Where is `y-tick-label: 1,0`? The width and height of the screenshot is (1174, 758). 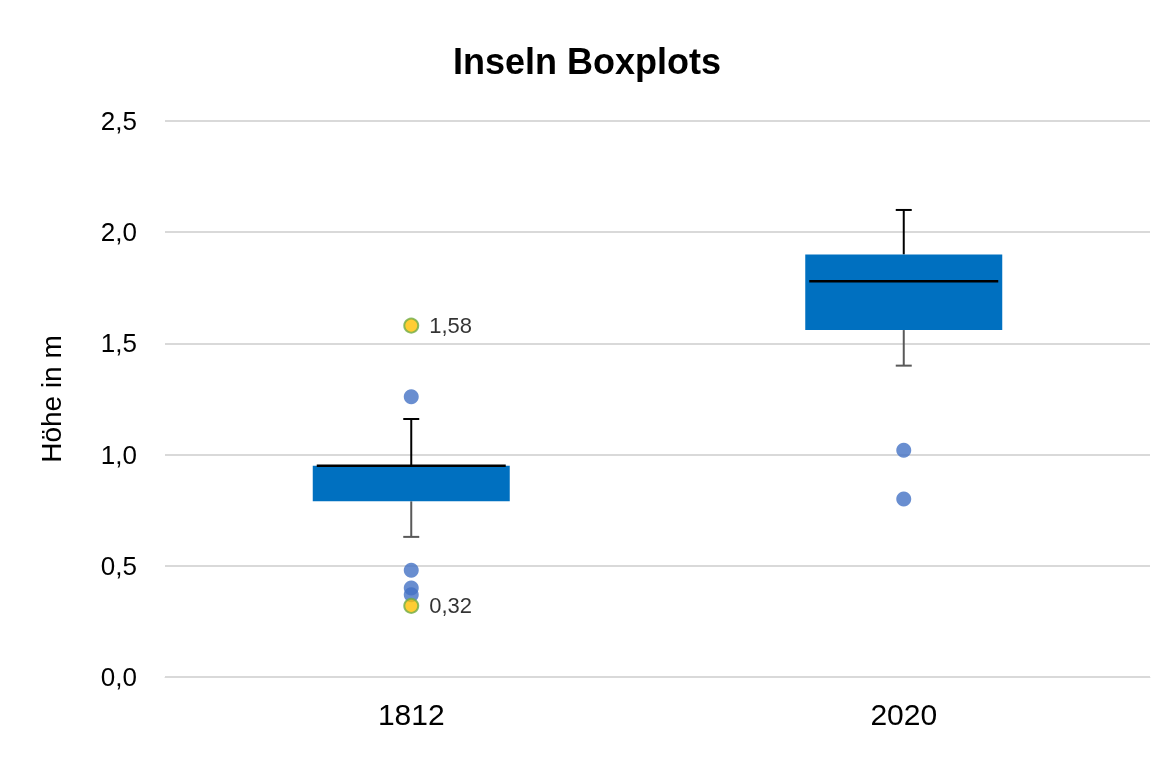 y-tick-label: 1,0 is located at coordinates (118, 454).